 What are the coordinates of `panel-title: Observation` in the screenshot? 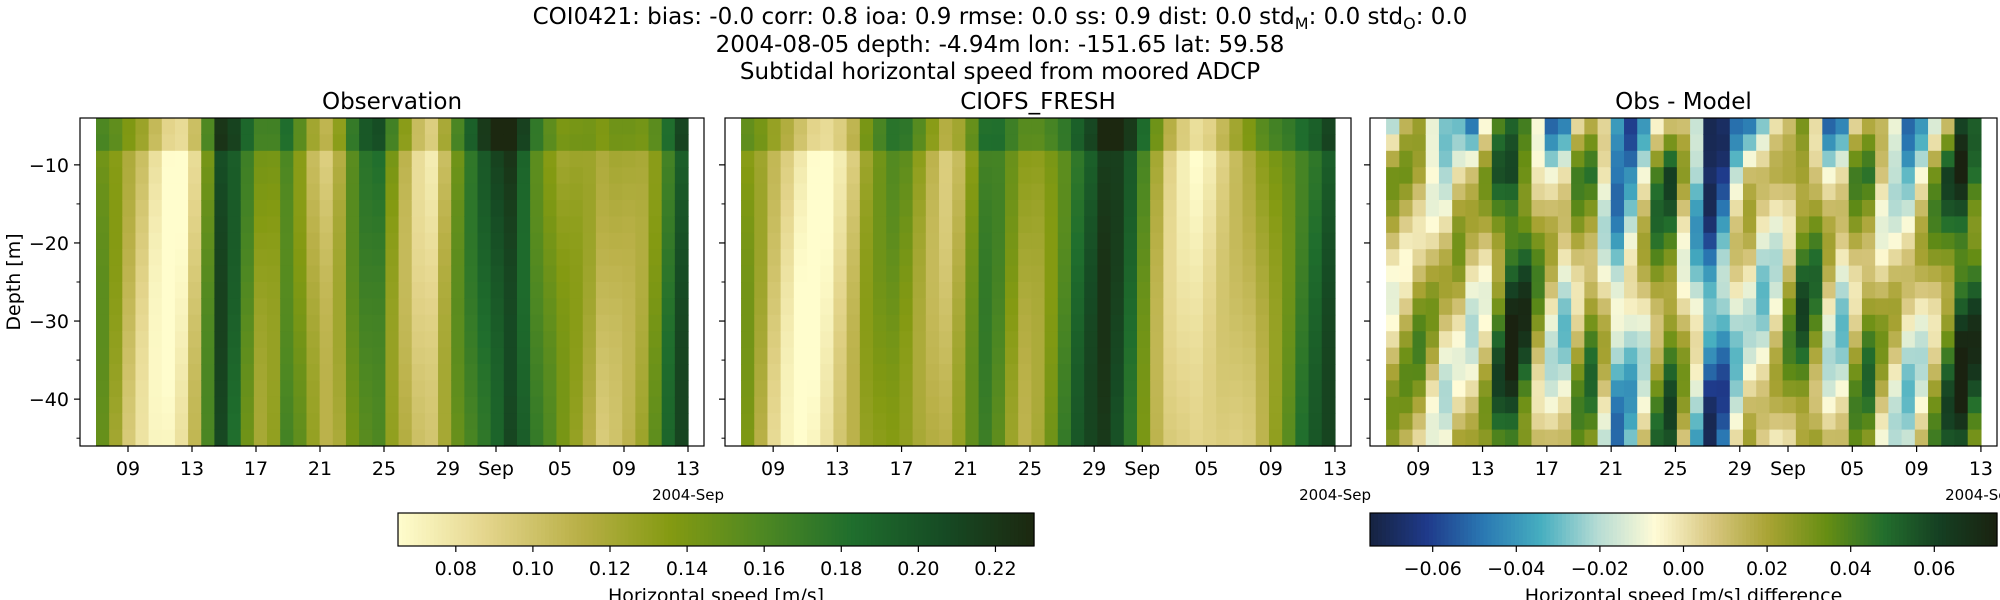 It's located at (392, 102).